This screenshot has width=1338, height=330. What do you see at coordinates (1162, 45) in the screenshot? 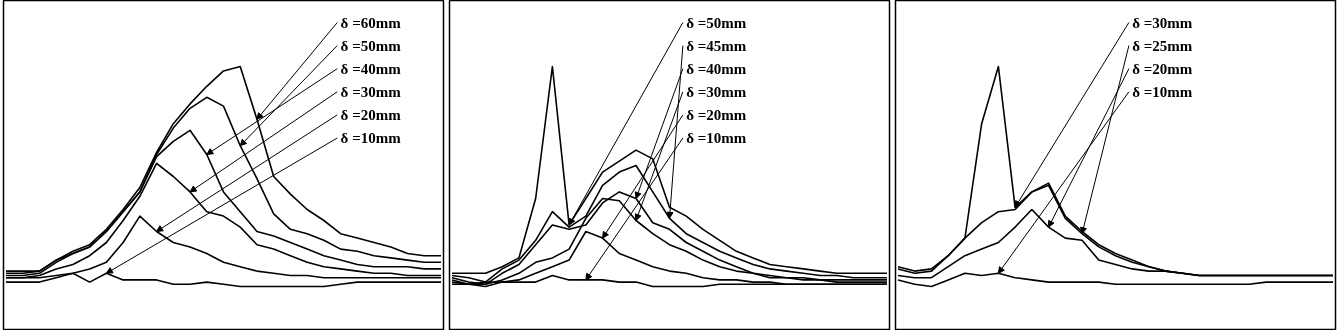
I see `text: δ =25mm` at bounding box center [1162, 45].